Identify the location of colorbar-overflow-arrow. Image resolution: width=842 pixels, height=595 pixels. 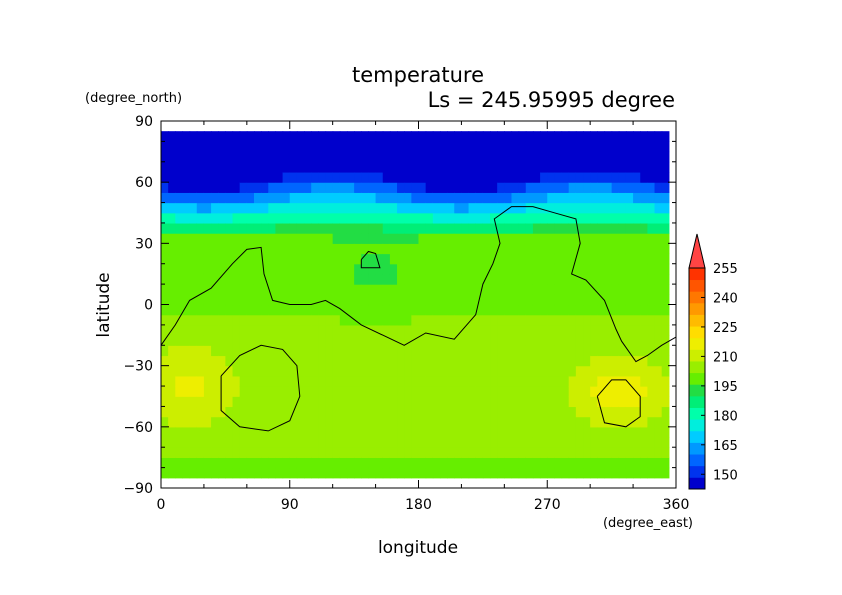
(697, 251).